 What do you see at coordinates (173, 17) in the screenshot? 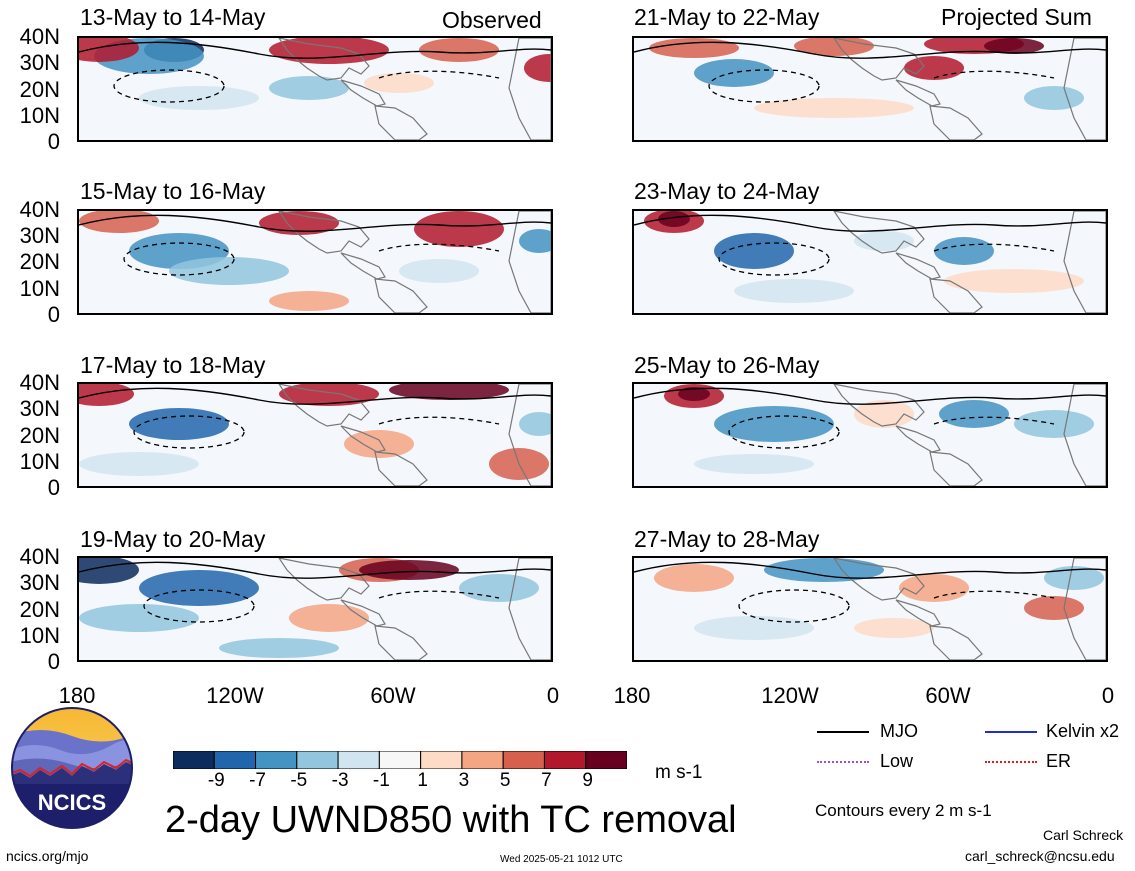
I see `panel-title: 13-May to 14-May` at bounding box center [173, 17].